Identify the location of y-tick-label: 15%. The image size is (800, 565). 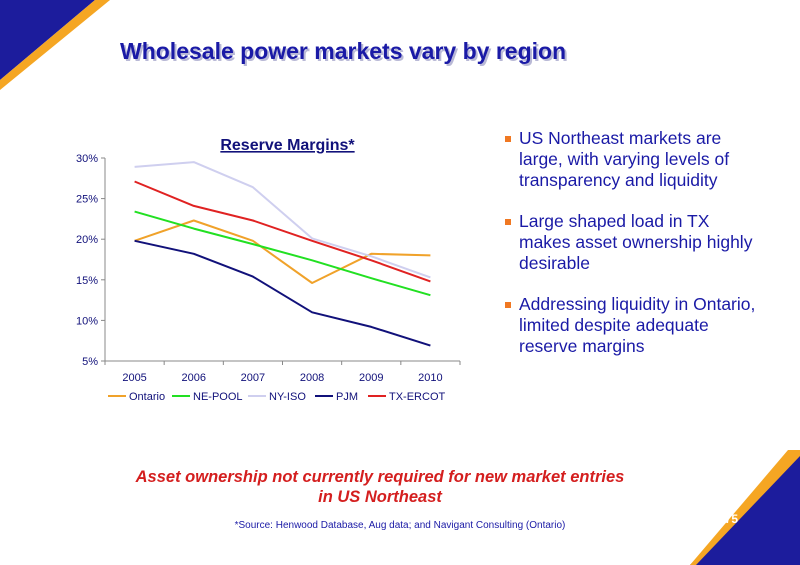
(87, 281).